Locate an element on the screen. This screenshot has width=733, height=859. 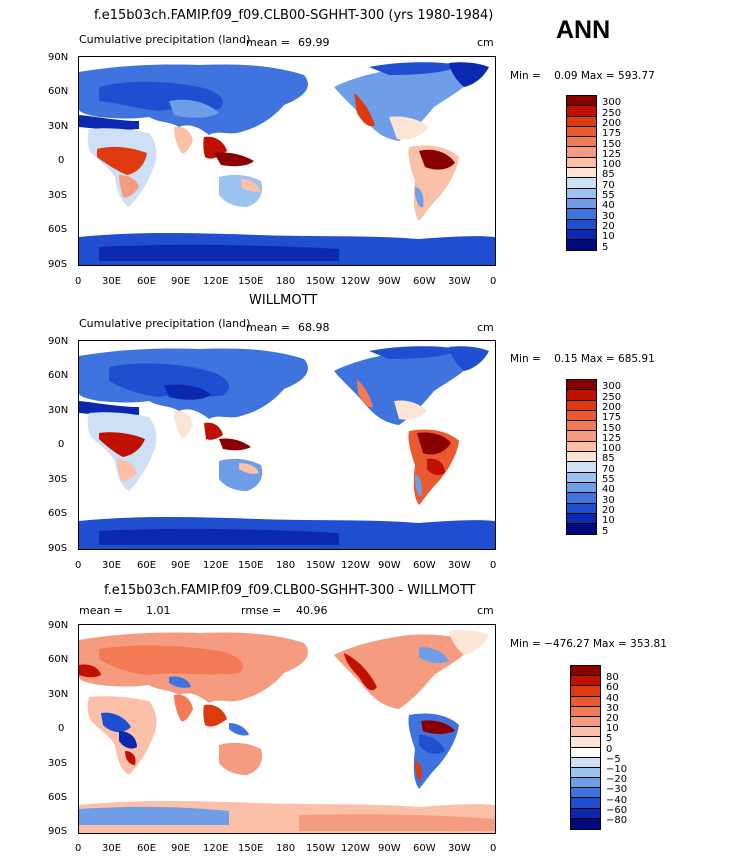
panel1-mean-value: 69.99 is located at coordinates (314, 42).